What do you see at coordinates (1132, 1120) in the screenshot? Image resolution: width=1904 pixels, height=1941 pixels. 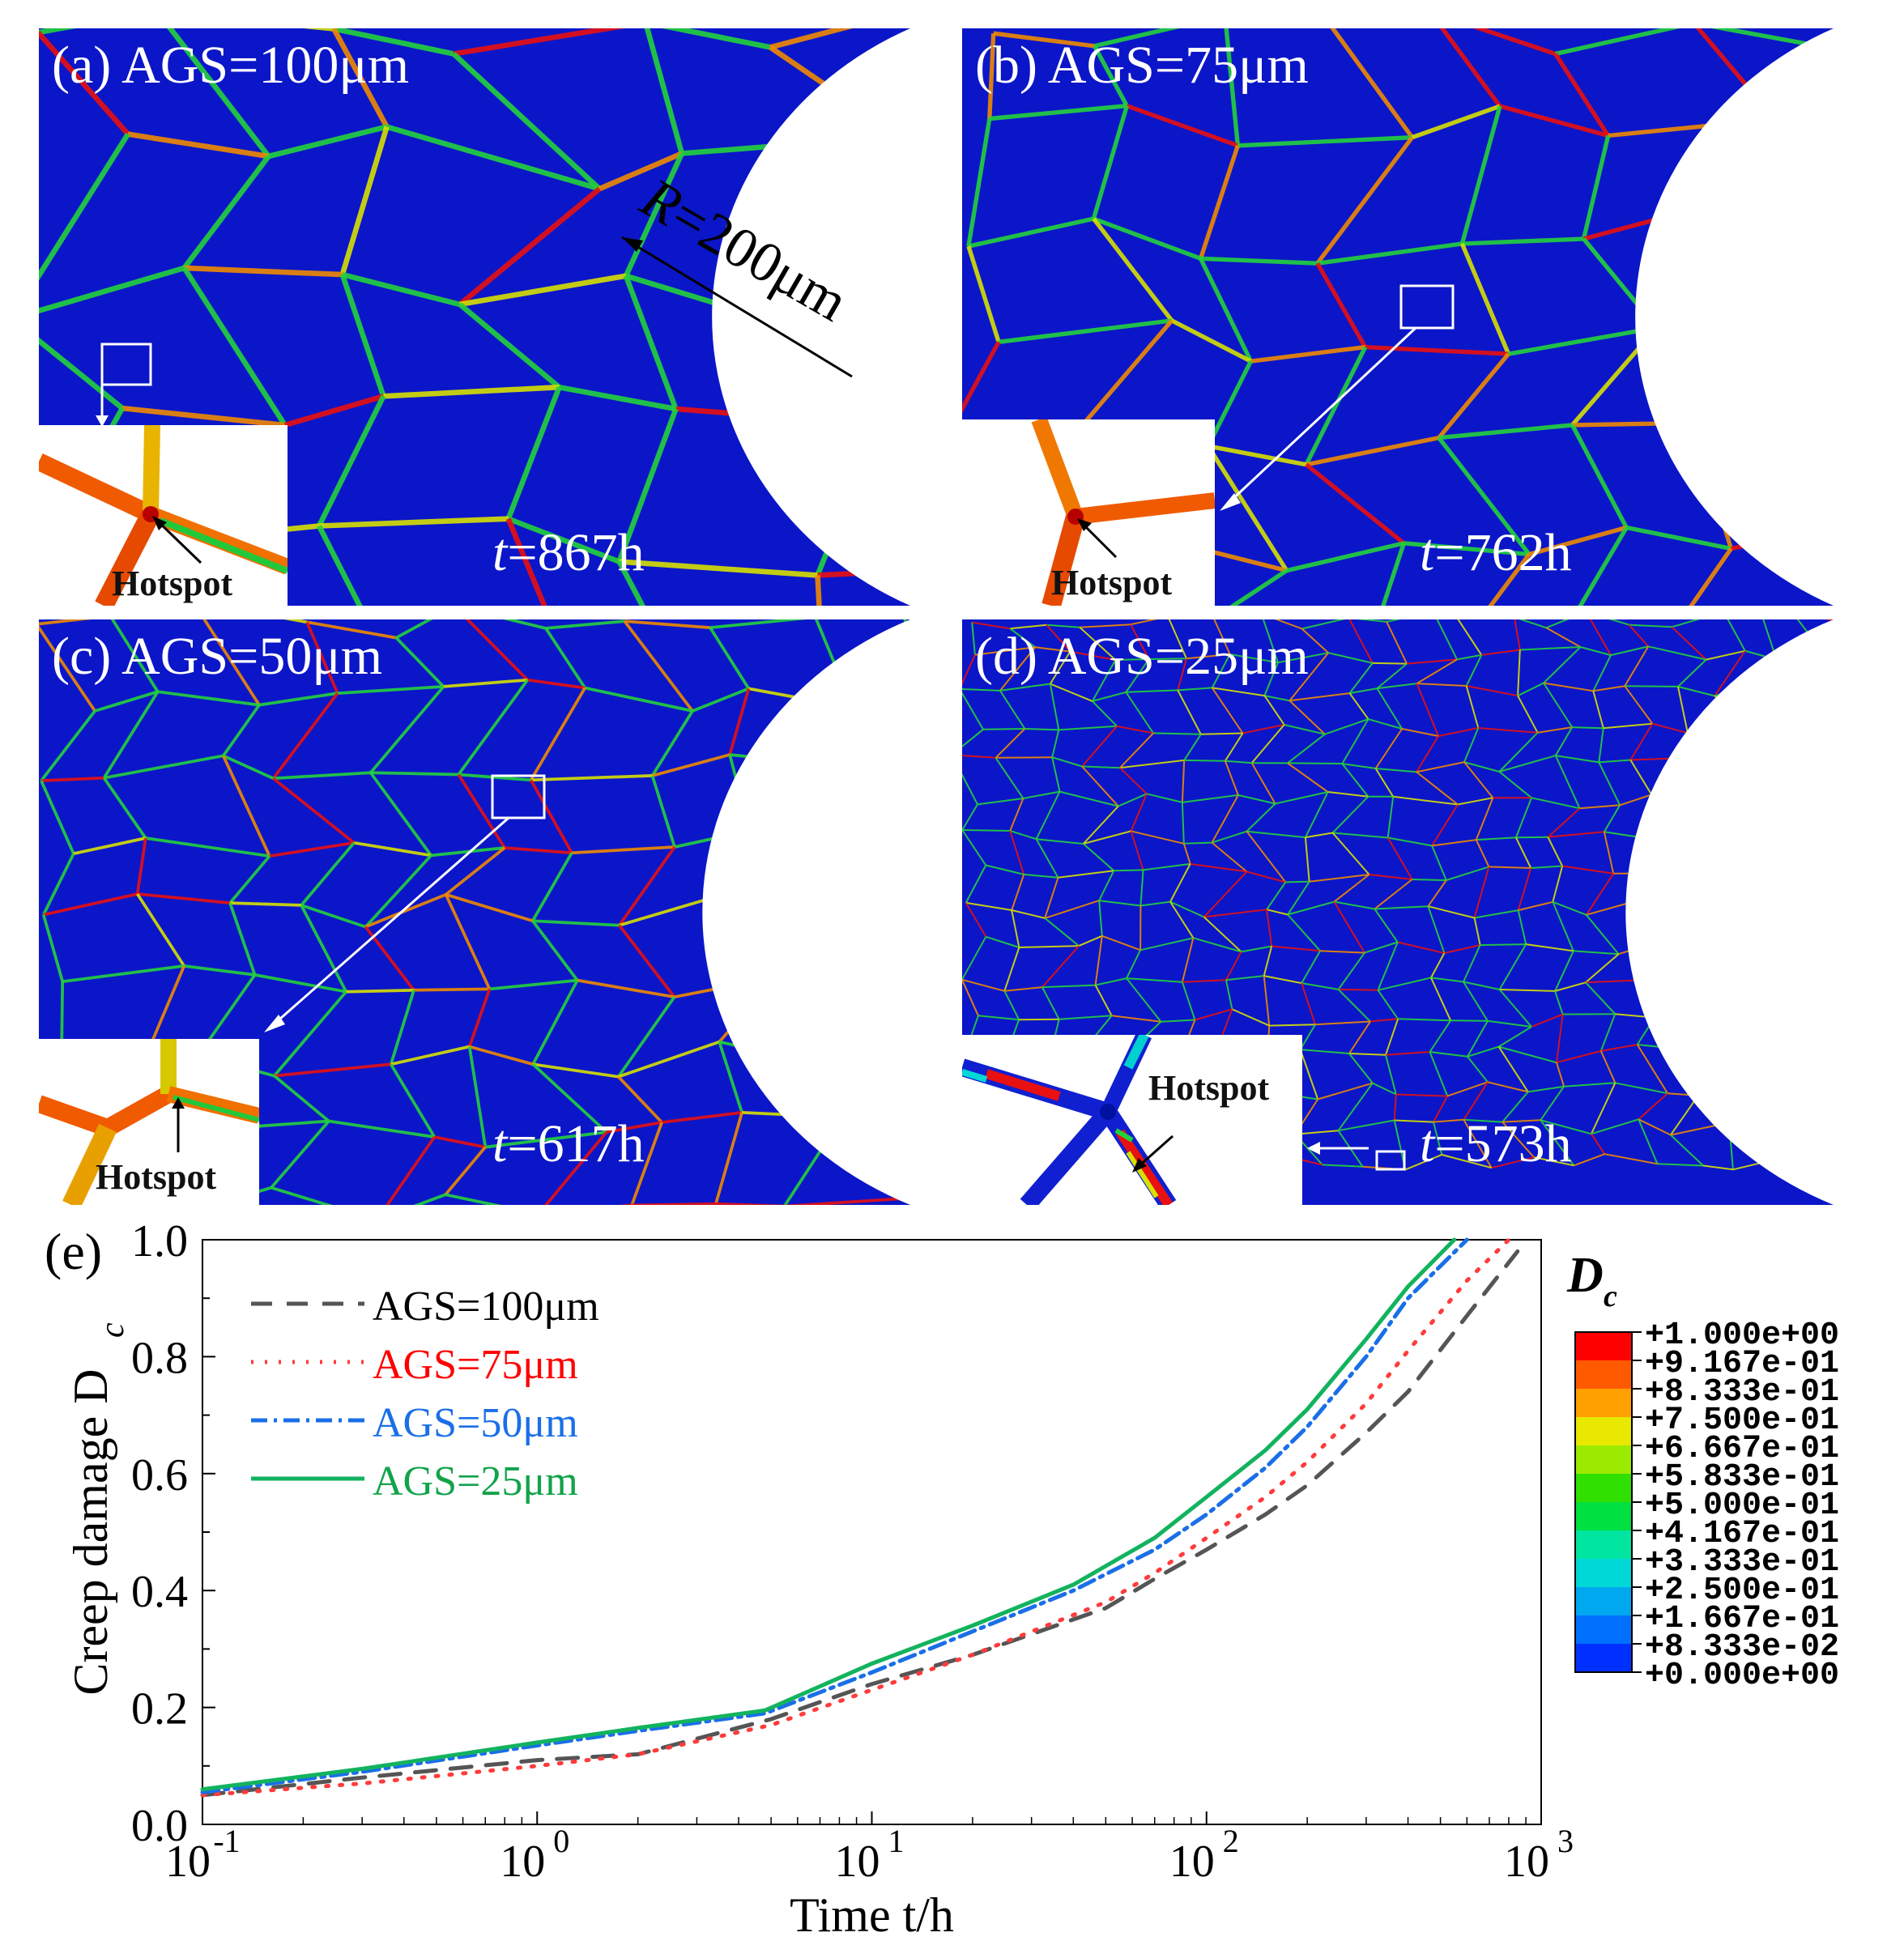 I see `hotspot-inset: Hotspot` at bounding box center [1132, 1120].